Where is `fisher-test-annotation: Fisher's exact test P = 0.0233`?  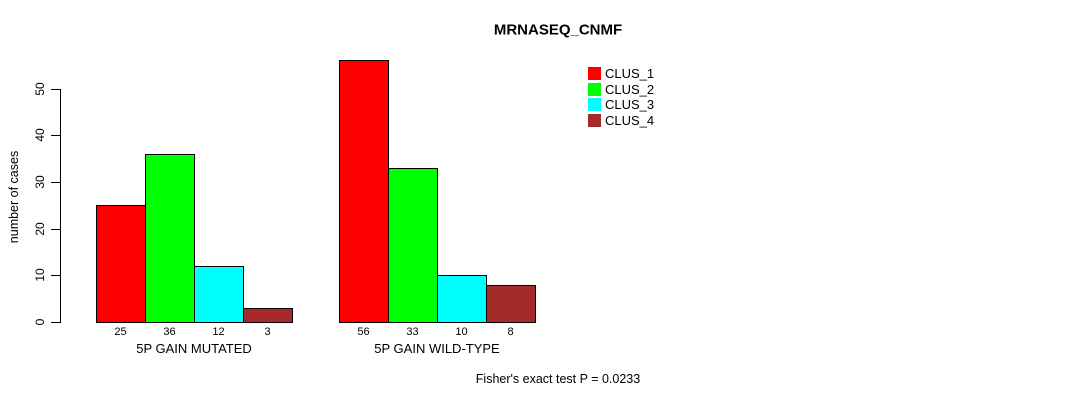
fisher-test-annotation: Fisher's exact test P = 0.0233 is located at coordinates (558, 379).